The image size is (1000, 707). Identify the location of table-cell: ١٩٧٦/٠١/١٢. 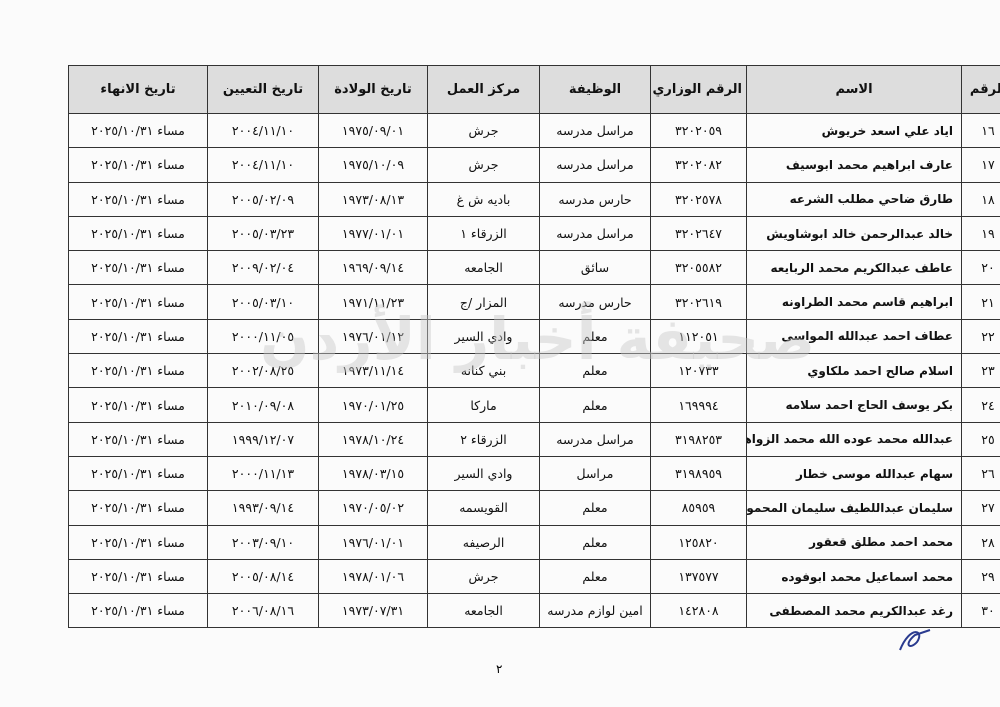
(373, 336).